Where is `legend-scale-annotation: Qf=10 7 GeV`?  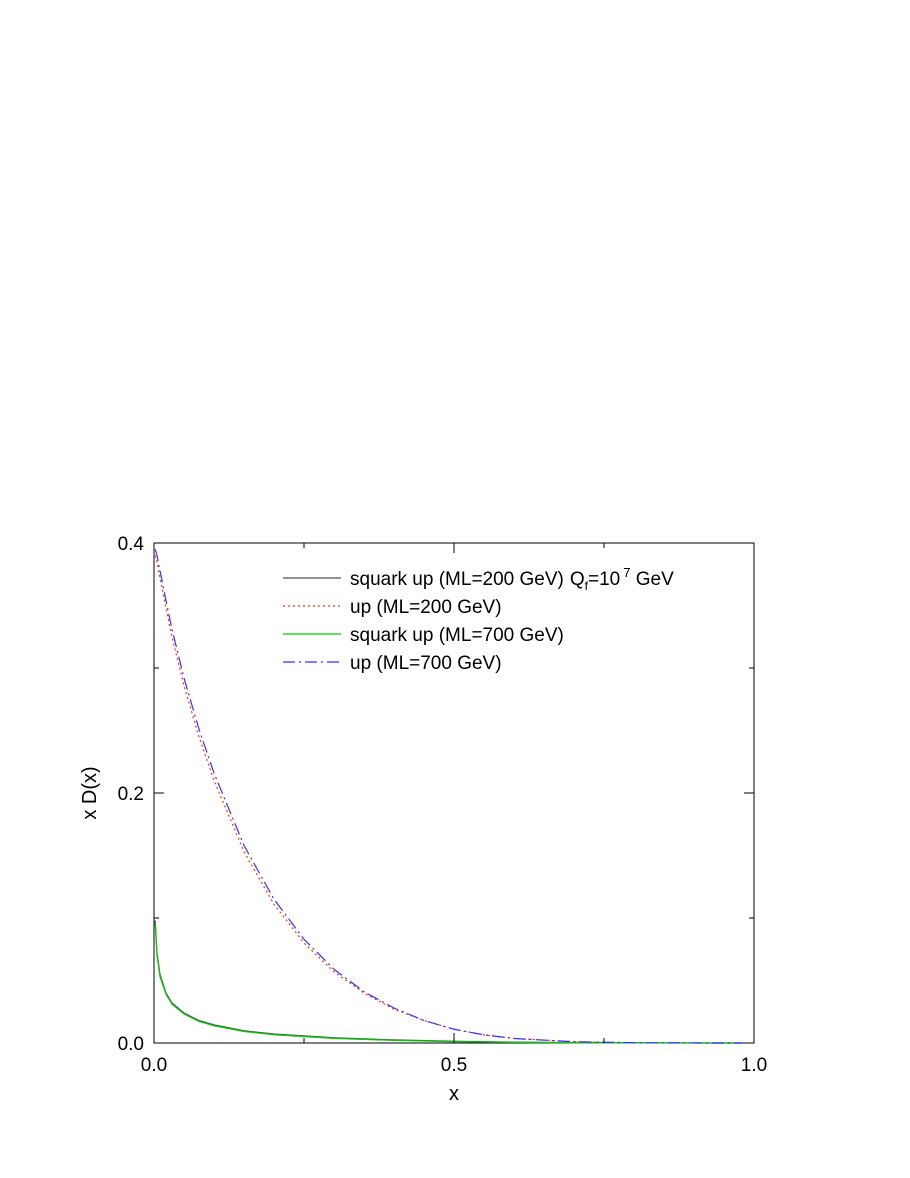
legend-scale-annotation: Qf=10 7 GeV is located at coordinates (622, 579).